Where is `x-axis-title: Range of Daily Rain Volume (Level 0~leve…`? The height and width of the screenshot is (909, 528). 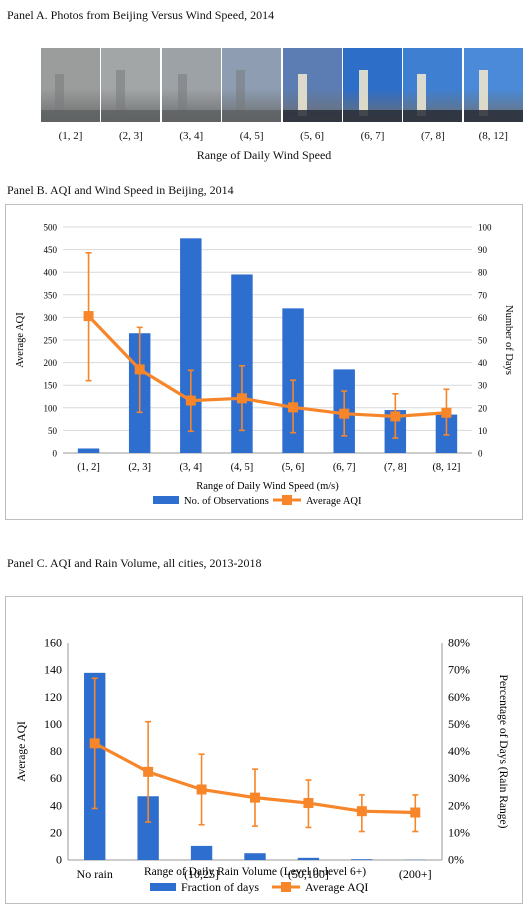 x-axis-title: Range of Daily Rain Volume (Level 0~leve… is located at coordinates (255, 872).